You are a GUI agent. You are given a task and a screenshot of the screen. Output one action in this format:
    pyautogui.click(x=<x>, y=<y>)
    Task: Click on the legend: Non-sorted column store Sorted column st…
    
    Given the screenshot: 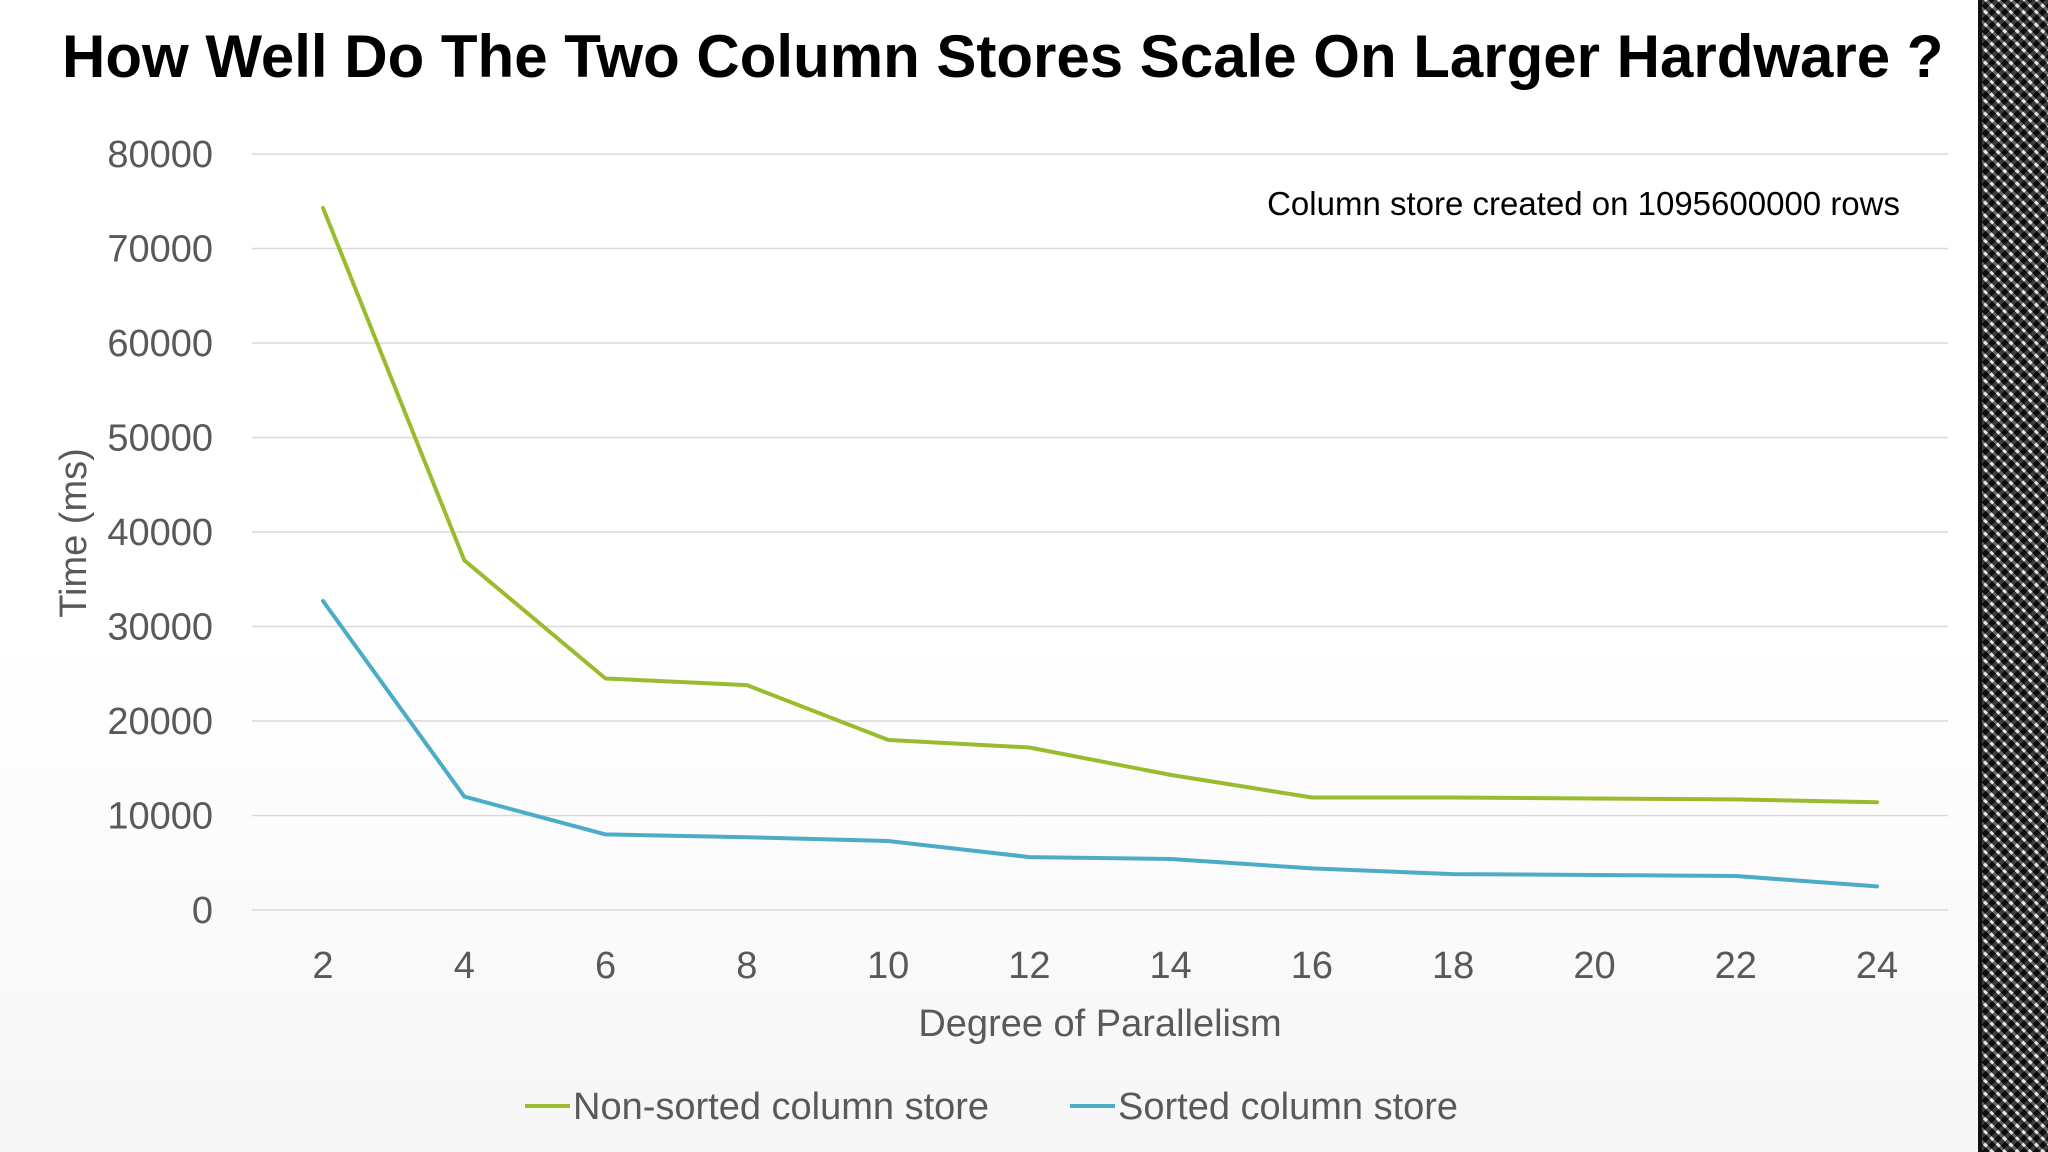 What is the action you would take?
    pyautogui.click(x=991, y=1107)
    